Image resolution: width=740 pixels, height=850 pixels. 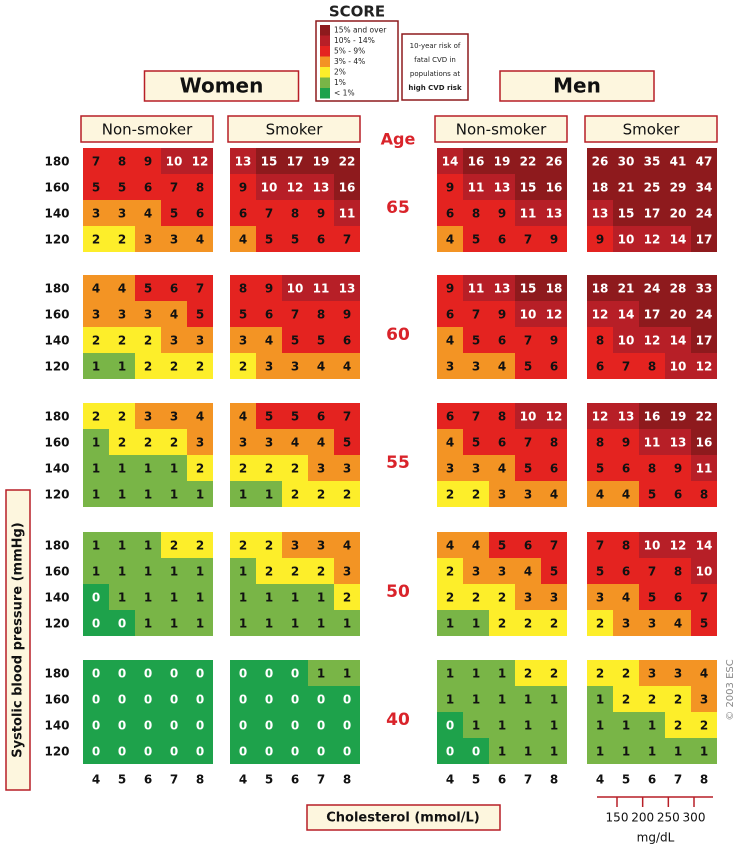 What do you see at coordinates (704, 780) in the screenshot?
I see `cholesterol-label: 8` at bounding box center [704, 780].